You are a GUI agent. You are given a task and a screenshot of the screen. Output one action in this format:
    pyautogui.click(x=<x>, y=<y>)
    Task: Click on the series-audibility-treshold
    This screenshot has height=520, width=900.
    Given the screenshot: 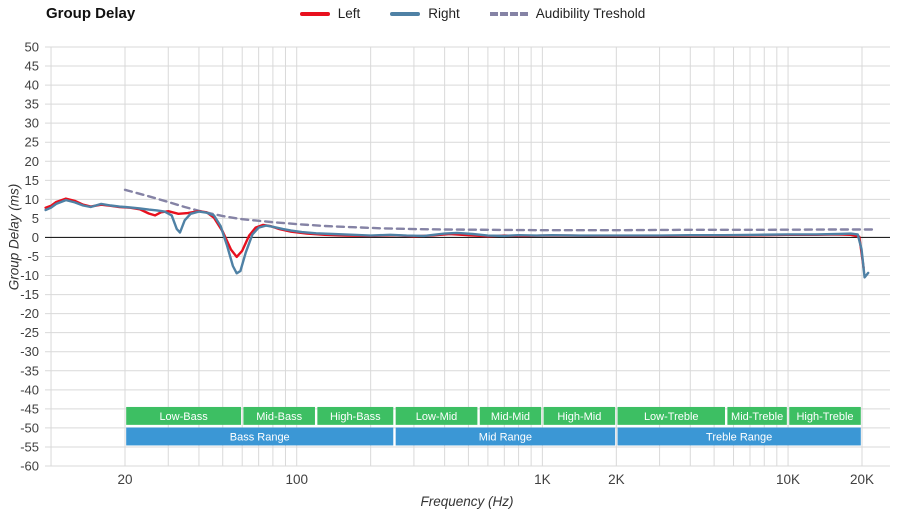 What is the action you would take?
    pyautogui.click(x=498, y=210)
    